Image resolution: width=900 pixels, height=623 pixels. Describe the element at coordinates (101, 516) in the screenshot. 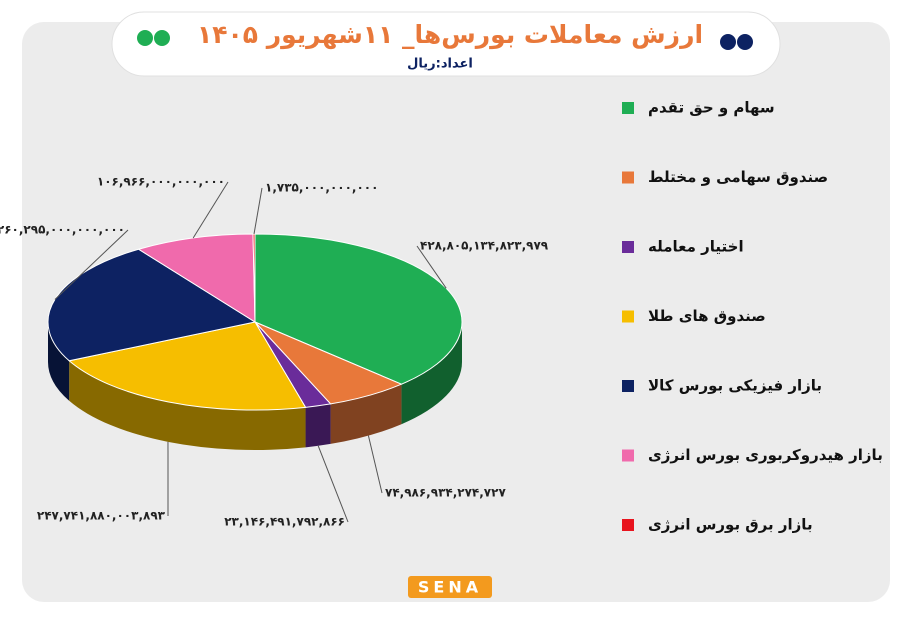

I see `value-label: ۲۴۷,۷۴۱,۸۸۰,۰۰۳,۸۹۳` at that location.